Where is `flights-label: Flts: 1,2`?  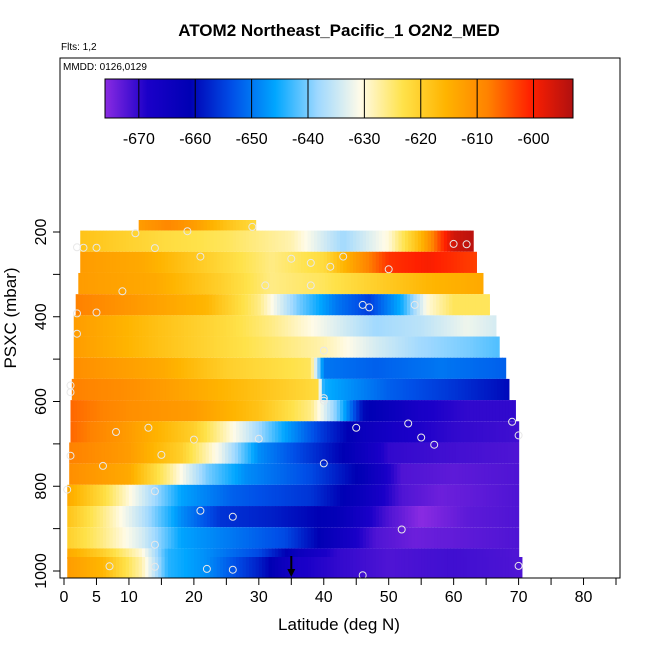 flights-label: Flts: 1,2 is located at coordinates (79, 47).